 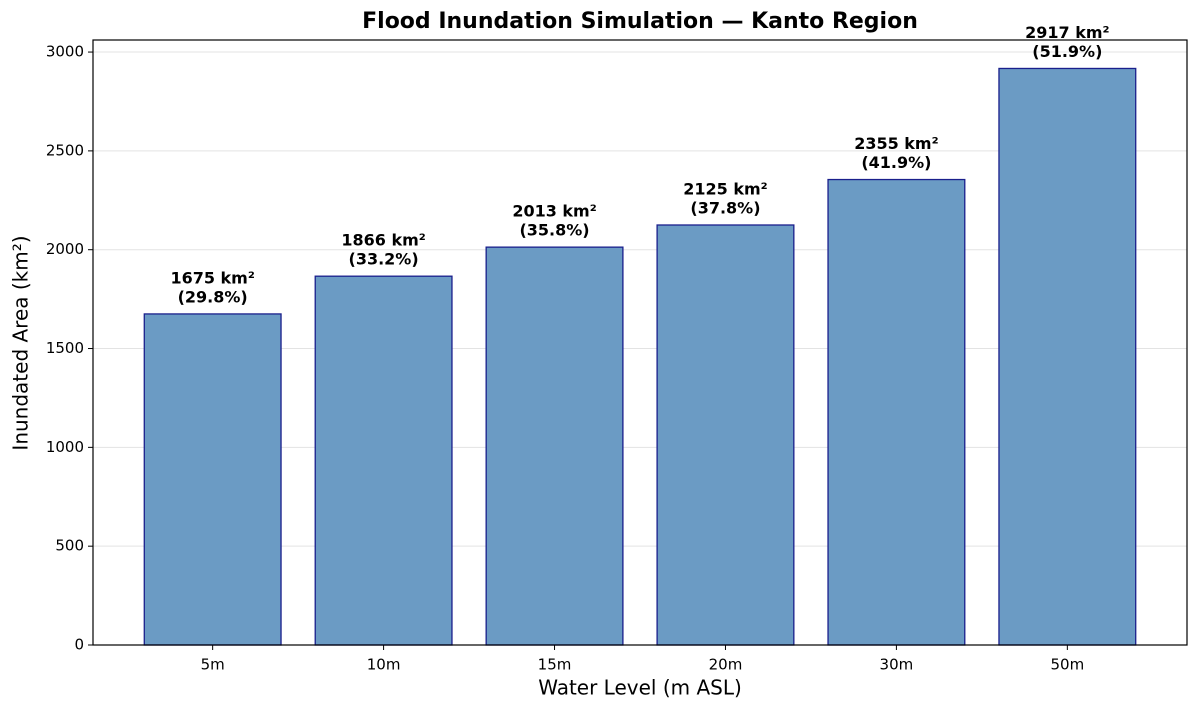 What do you see at coordinates (554, 211) in the screenshot?
I see `value-label: 2013 km²` at bounding box center [554, 211].